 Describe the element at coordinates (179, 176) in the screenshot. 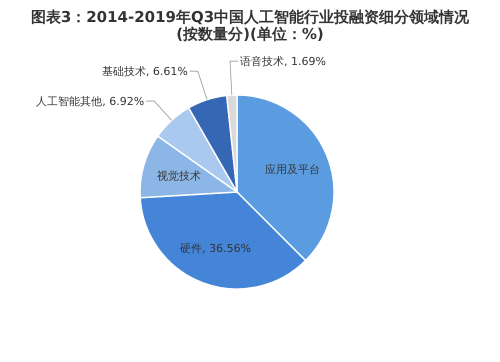

I see `slice-label: 视觉技术` at that location.